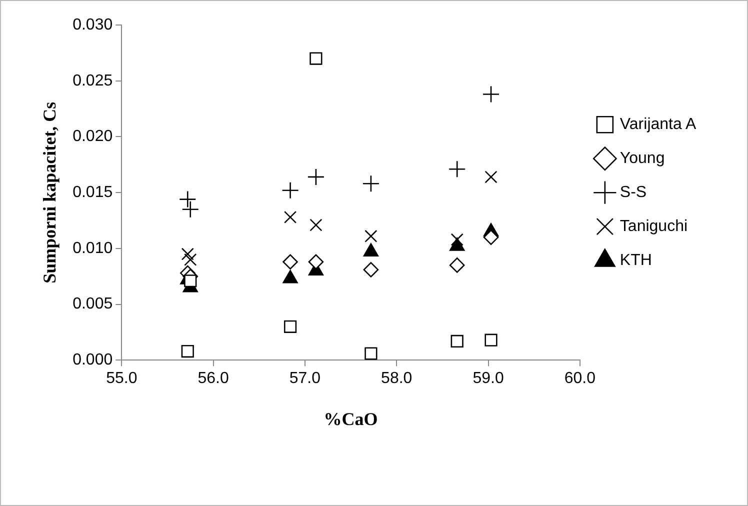  What do you see at coordinates (642, 159) in the screenshot?
I see `legend-label: Young` at bounding box center [642, 159].